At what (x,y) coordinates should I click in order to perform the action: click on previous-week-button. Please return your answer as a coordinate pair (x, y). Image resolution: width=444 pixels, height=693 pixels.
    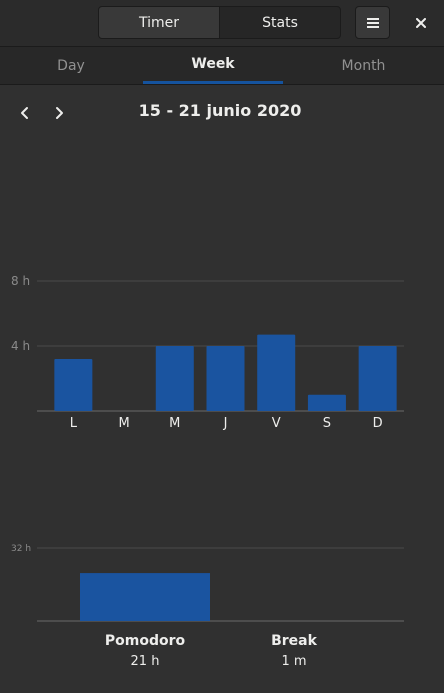
    Looking at the image, I should click on (25, 113).